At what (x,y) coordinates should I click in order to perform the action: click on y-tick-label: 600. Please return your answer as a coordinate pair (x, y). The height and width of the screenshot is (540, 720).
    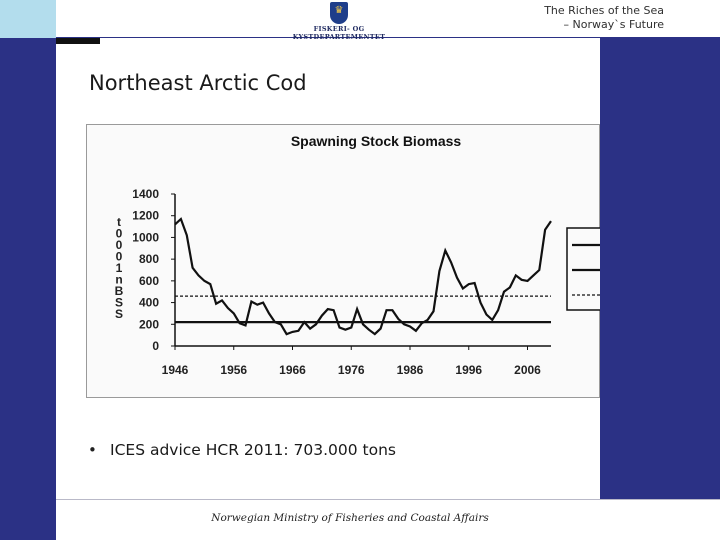
    Looking at the image, I should click on (149, 281).